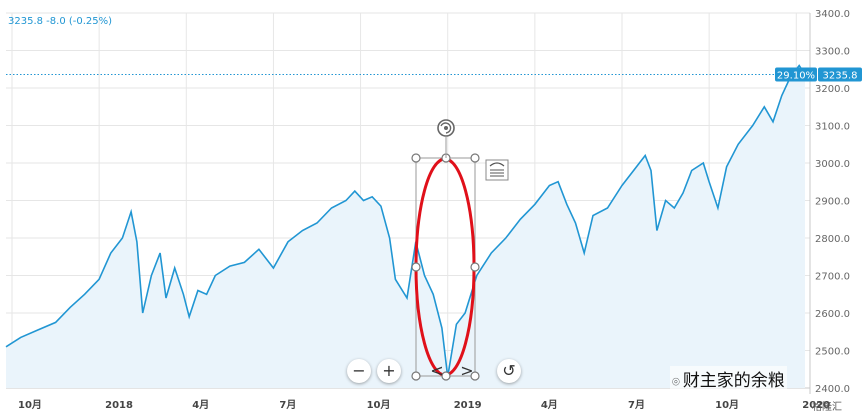 The image size is (864, 416). I want to click on y-tick-label: 3200.0, so click(832, 89).